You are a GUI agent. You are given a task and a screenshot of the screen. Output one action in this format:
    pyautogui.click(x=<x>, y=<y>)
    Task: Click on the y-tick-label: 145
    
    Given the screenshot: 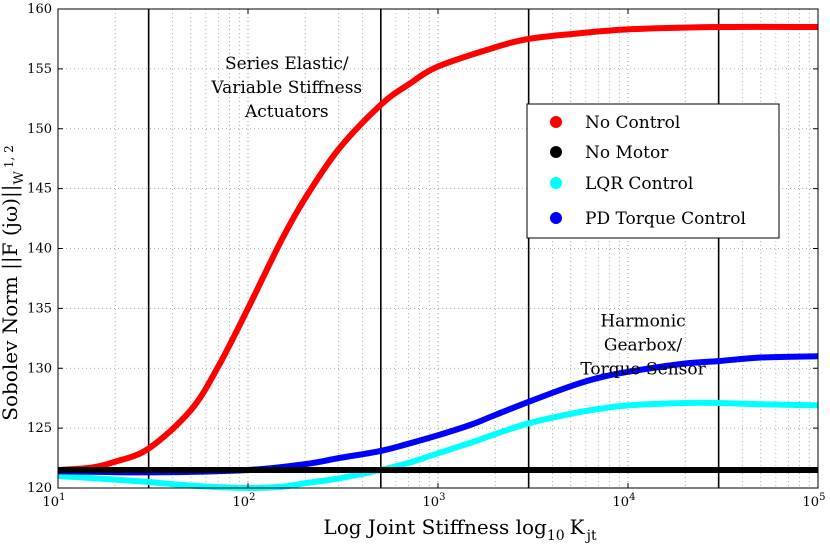 What is the action you would take?
    pyautogui.click(x=39, y=189)
    